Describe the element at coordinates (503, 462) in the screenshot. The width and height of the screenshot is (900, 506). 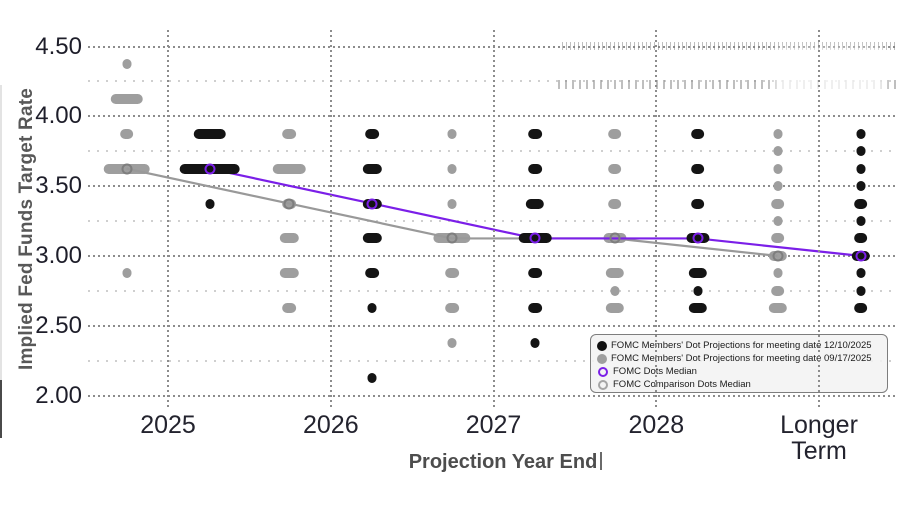
I see `x-axis-title: Projection Year End` at that location.